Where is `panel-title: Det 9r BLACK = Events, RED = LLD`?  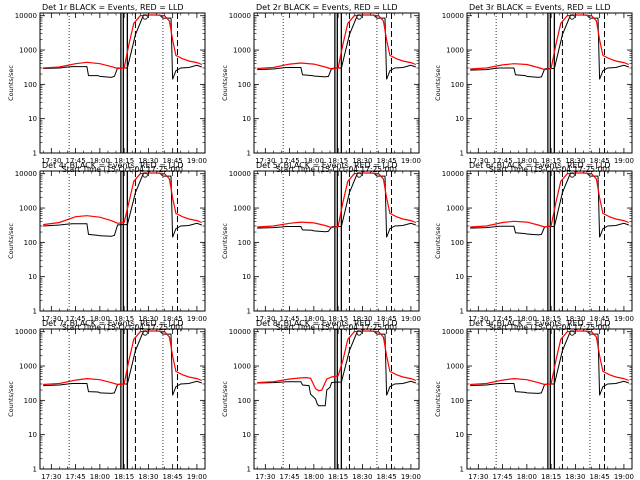 panel-title: Det 9r BLACK = Events, RED = LLD is located at coordinates (540, 323).